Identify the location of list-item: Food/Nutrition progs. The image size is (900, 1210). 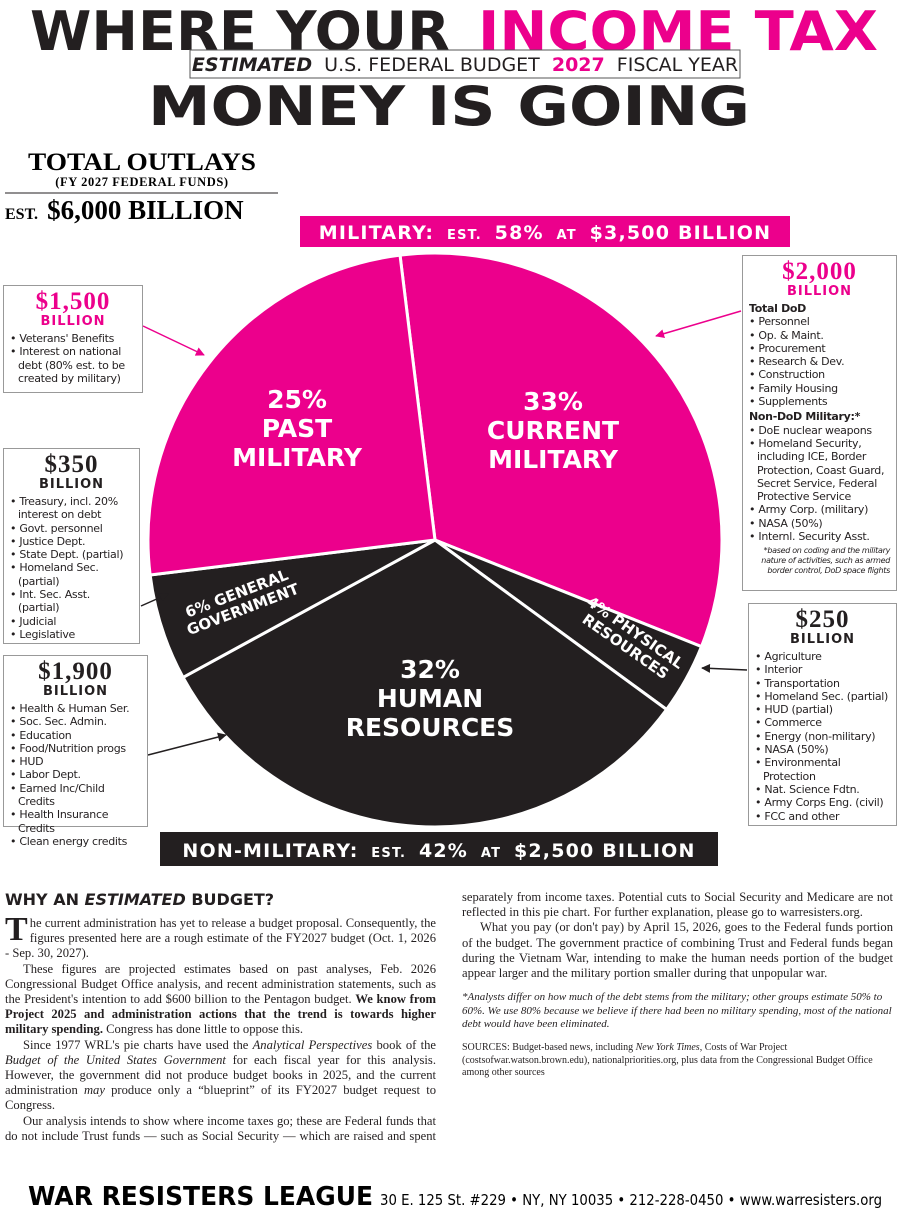
(75, 748).